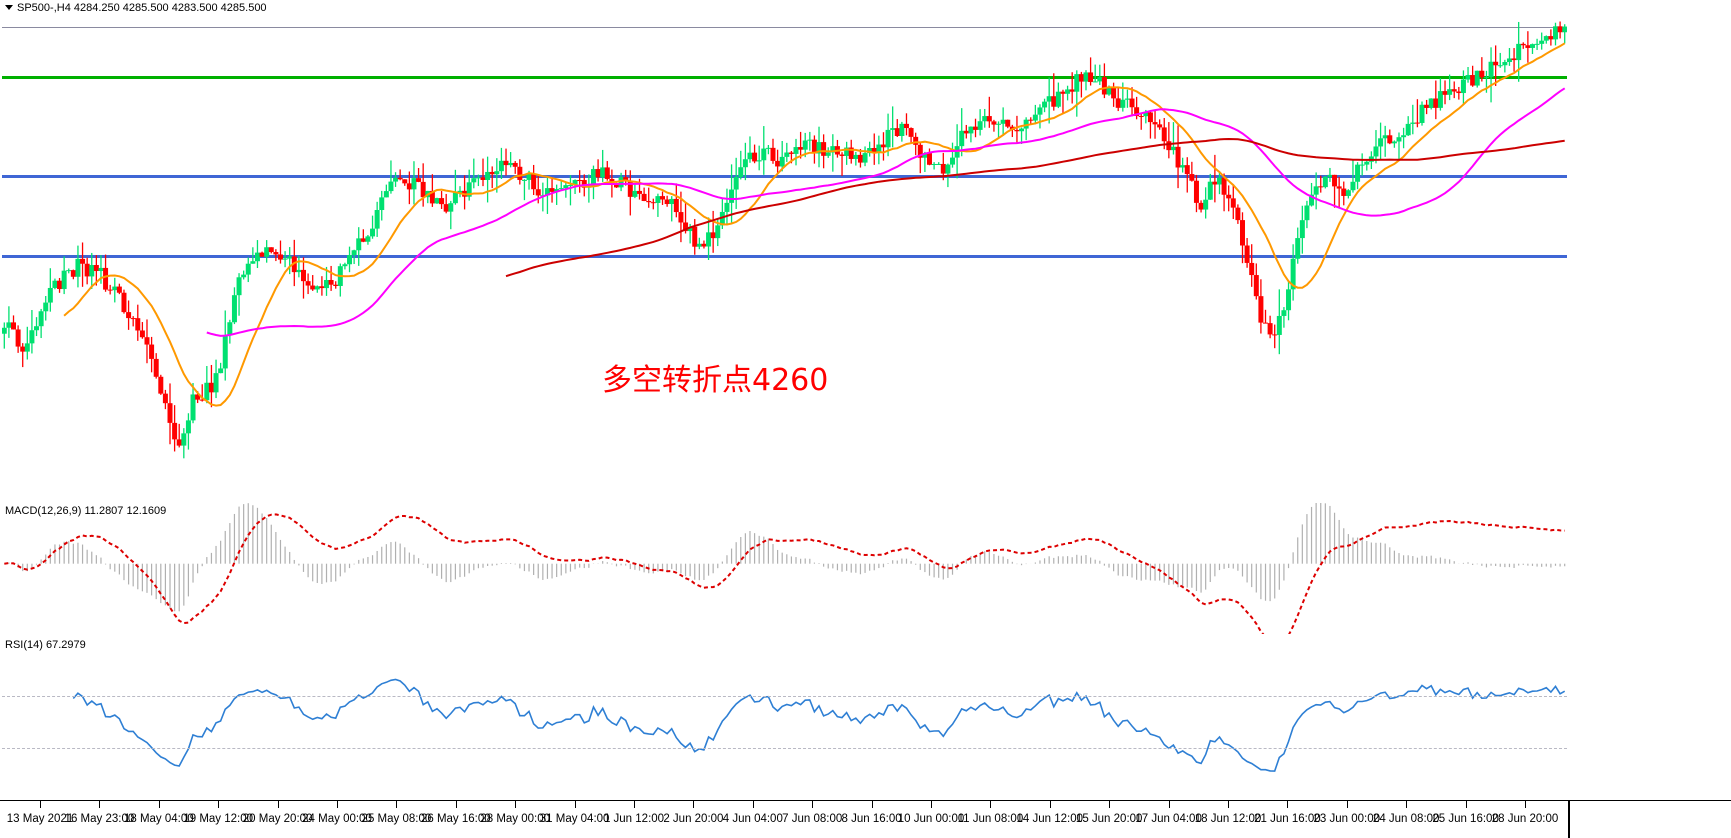 The height and width of the screenshot is (838, 1731). What do you see at coordinates (752, 819) in the screenshot?
I see `time-tick-label: 4 Jun 04:00` at bounding box center [752, 819].